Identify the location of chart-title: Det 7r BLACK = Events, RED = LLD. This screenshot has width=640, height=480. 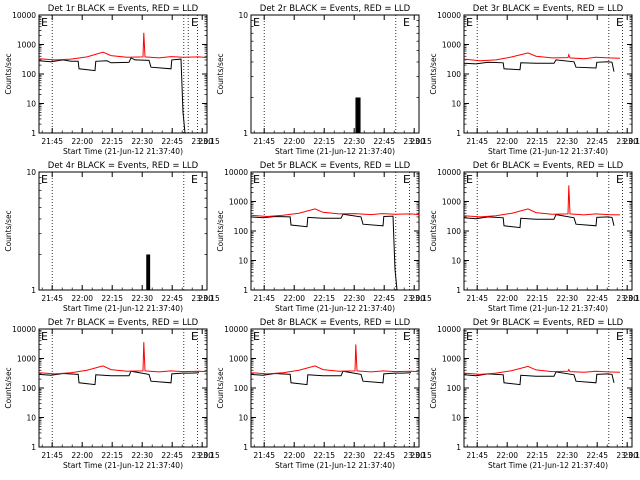
(123, 323).